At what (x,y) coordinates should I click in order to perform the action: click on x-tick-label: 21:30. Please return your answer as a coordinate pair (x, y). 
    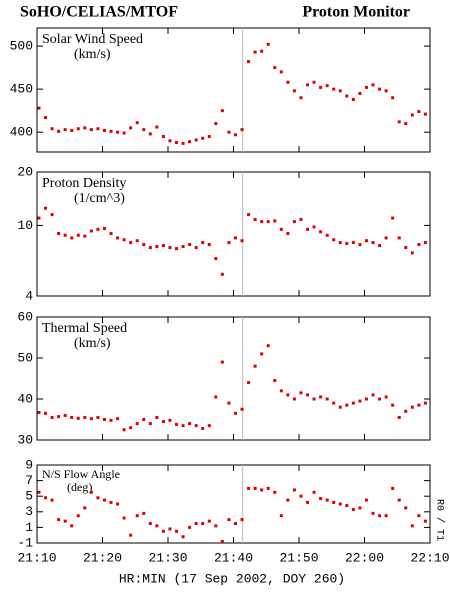
    Looking at the image, I should click on (167, 557).